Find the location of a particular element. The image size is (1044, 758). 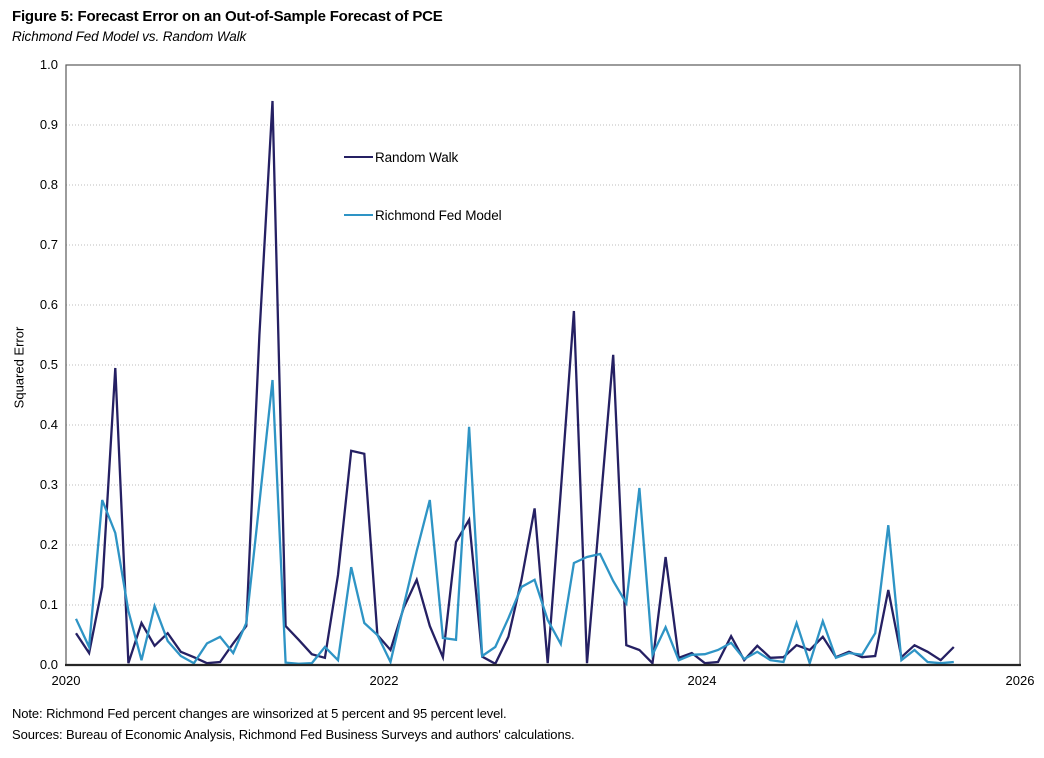

y-tick-label: 0.2 is located at coordinates (48, 544).